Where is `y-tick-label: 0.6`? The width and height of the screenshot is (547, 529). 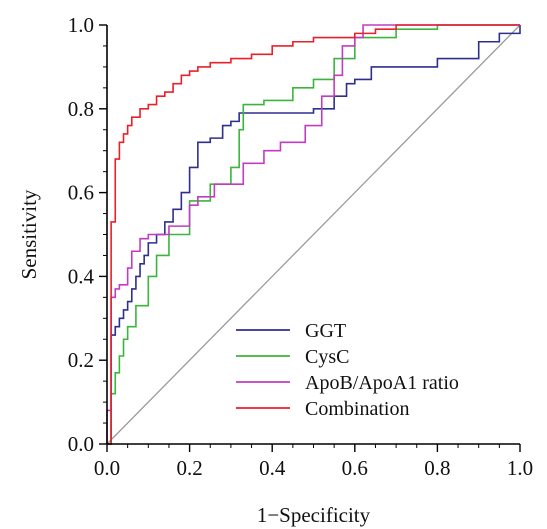
y-tick-label: 0.6 is located at coordinates (81, 193).